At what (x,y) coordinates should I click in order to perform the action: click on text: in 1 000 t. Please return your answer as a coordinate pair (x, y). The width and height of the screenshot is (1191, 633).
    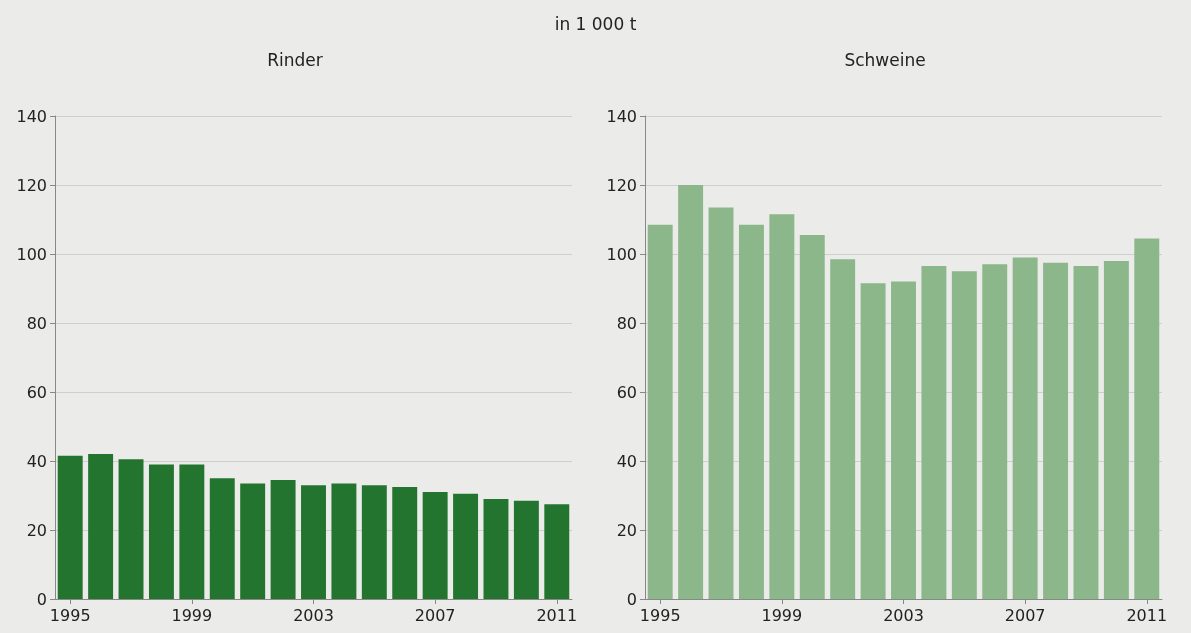
    Looking at the image, I should click on (595, 24).